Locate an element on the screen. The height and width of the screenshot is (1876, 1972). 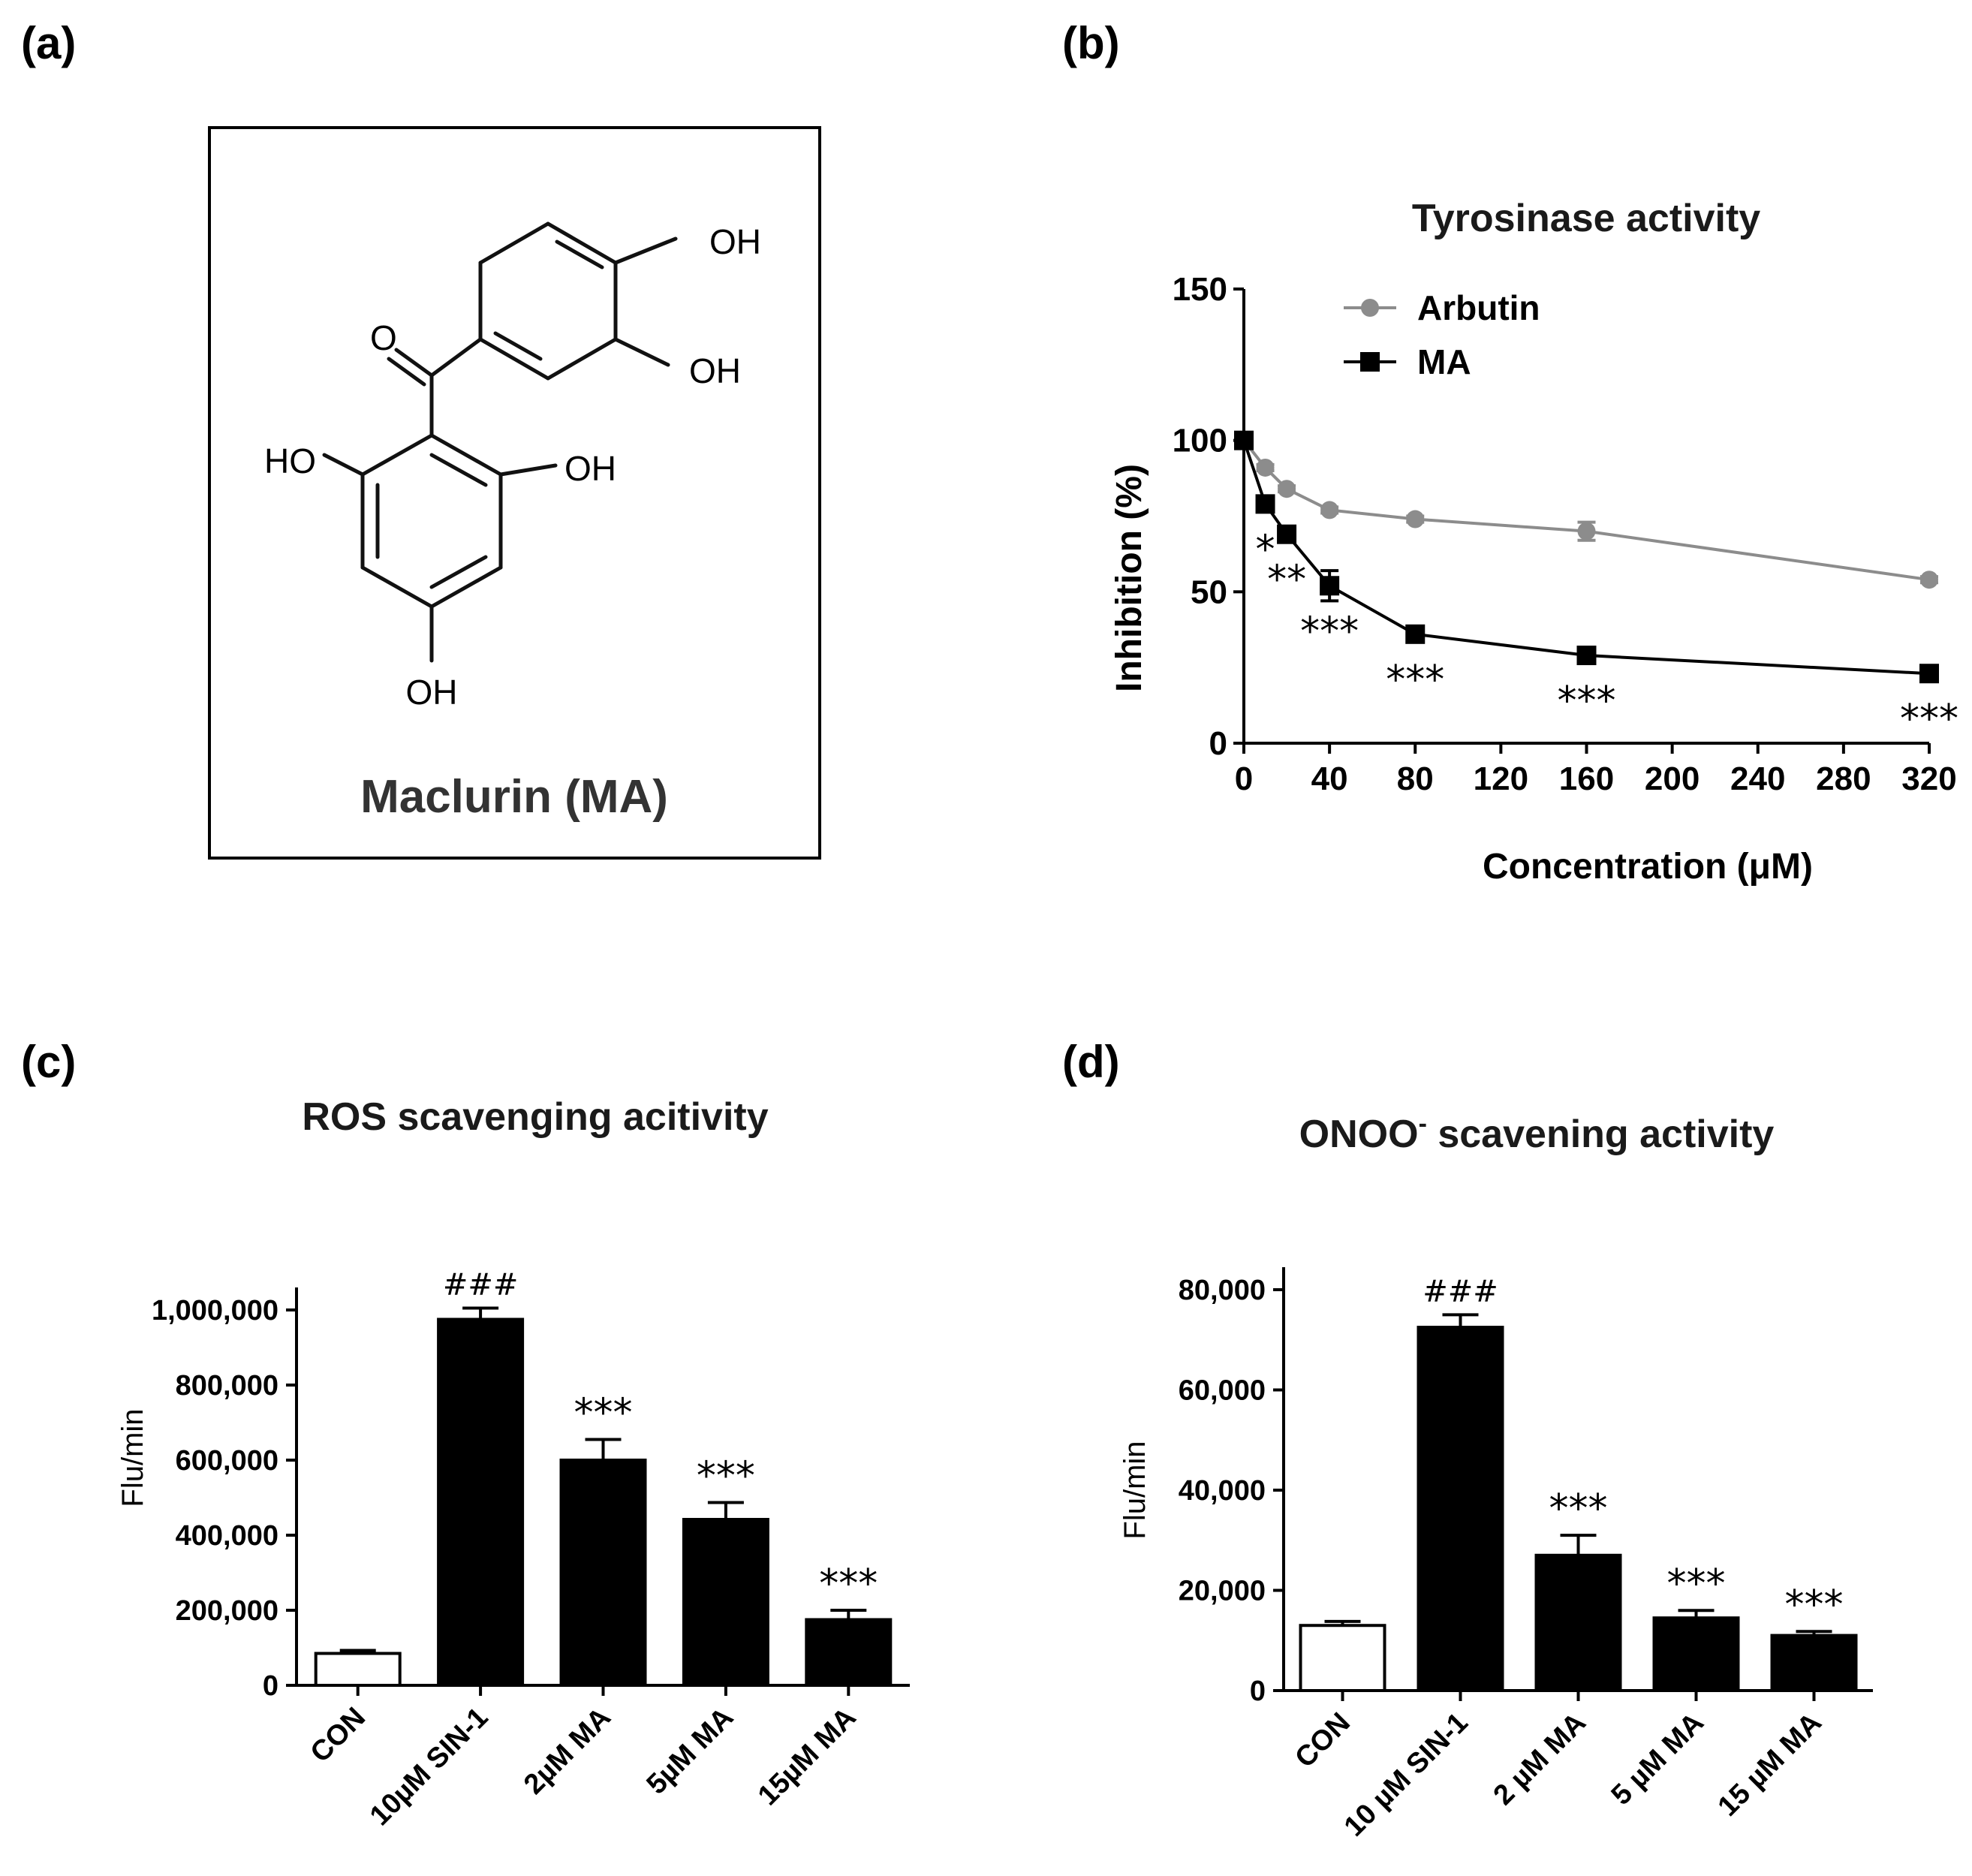
x-tick-label: 15µM MA is located at coordinates (807, 1757).